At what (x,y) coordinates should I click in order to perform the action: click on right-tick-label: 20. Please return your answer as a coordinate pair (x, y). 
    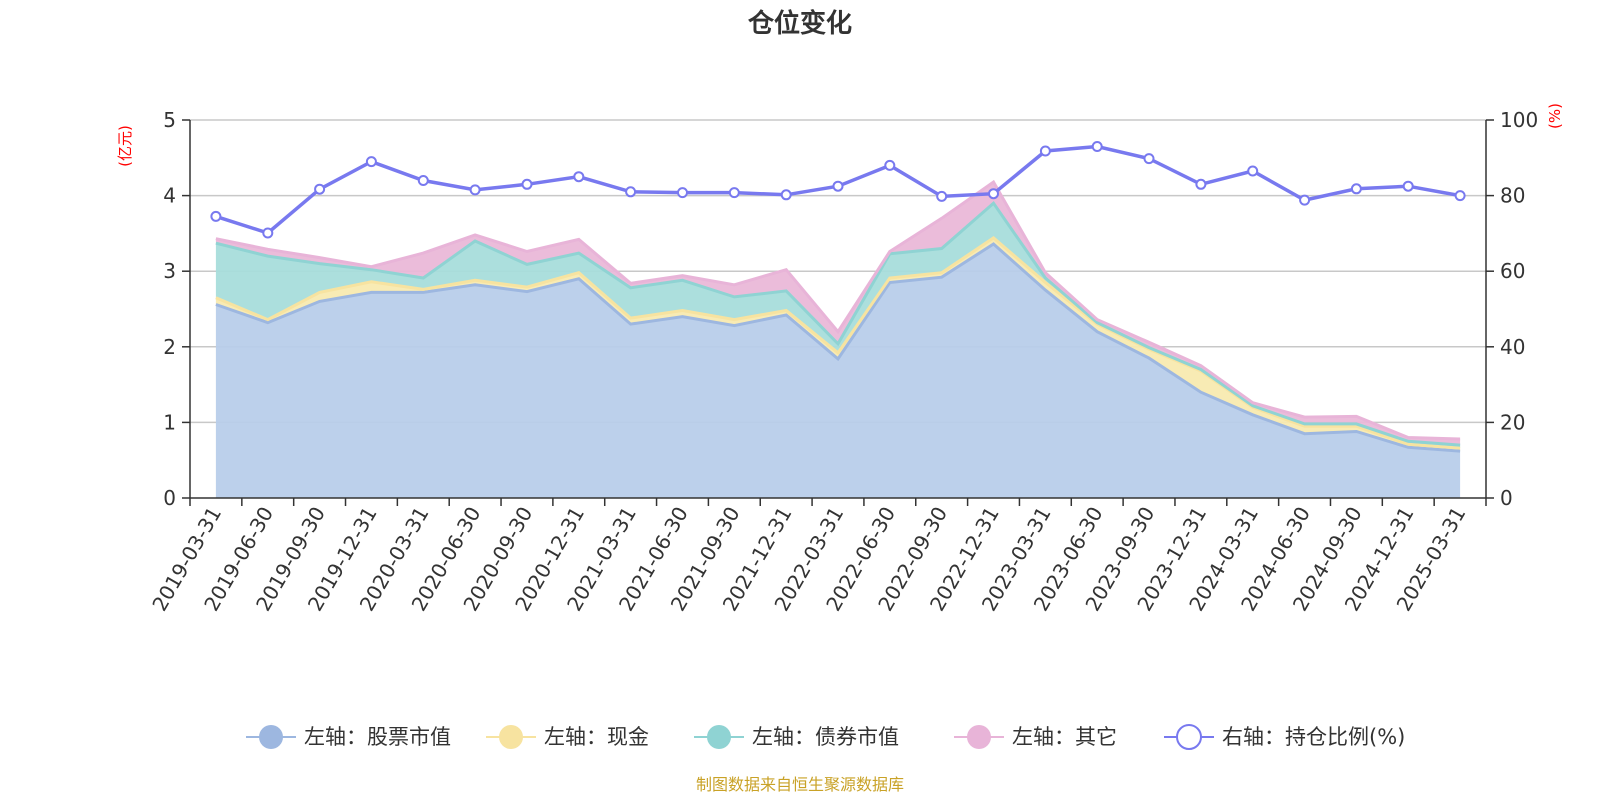
    Looking at the image, I should click on (1512, 422).